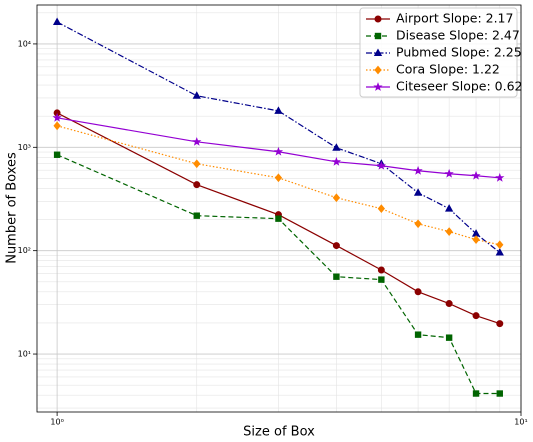 Image resolution: width=533 pixels, height=442 pixels. I want to click on legend-label: Airport Slope: 2.17, so click(454, 18).